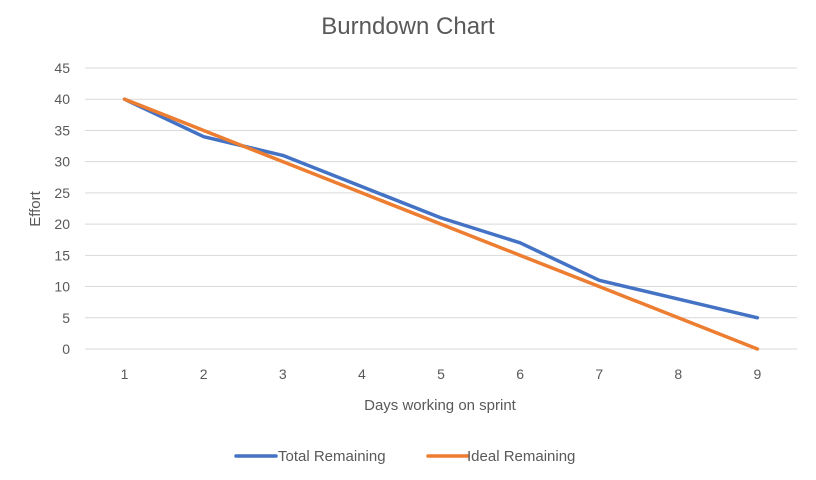  I want to click on x-tick-label: 1, so click(125, 374).